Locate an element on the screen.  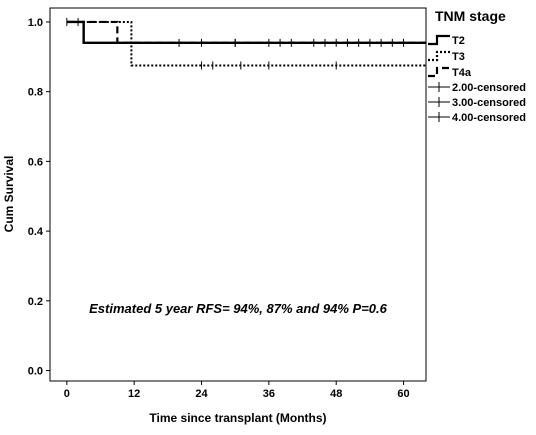
censor-marks is located at coordinates (235, 43).